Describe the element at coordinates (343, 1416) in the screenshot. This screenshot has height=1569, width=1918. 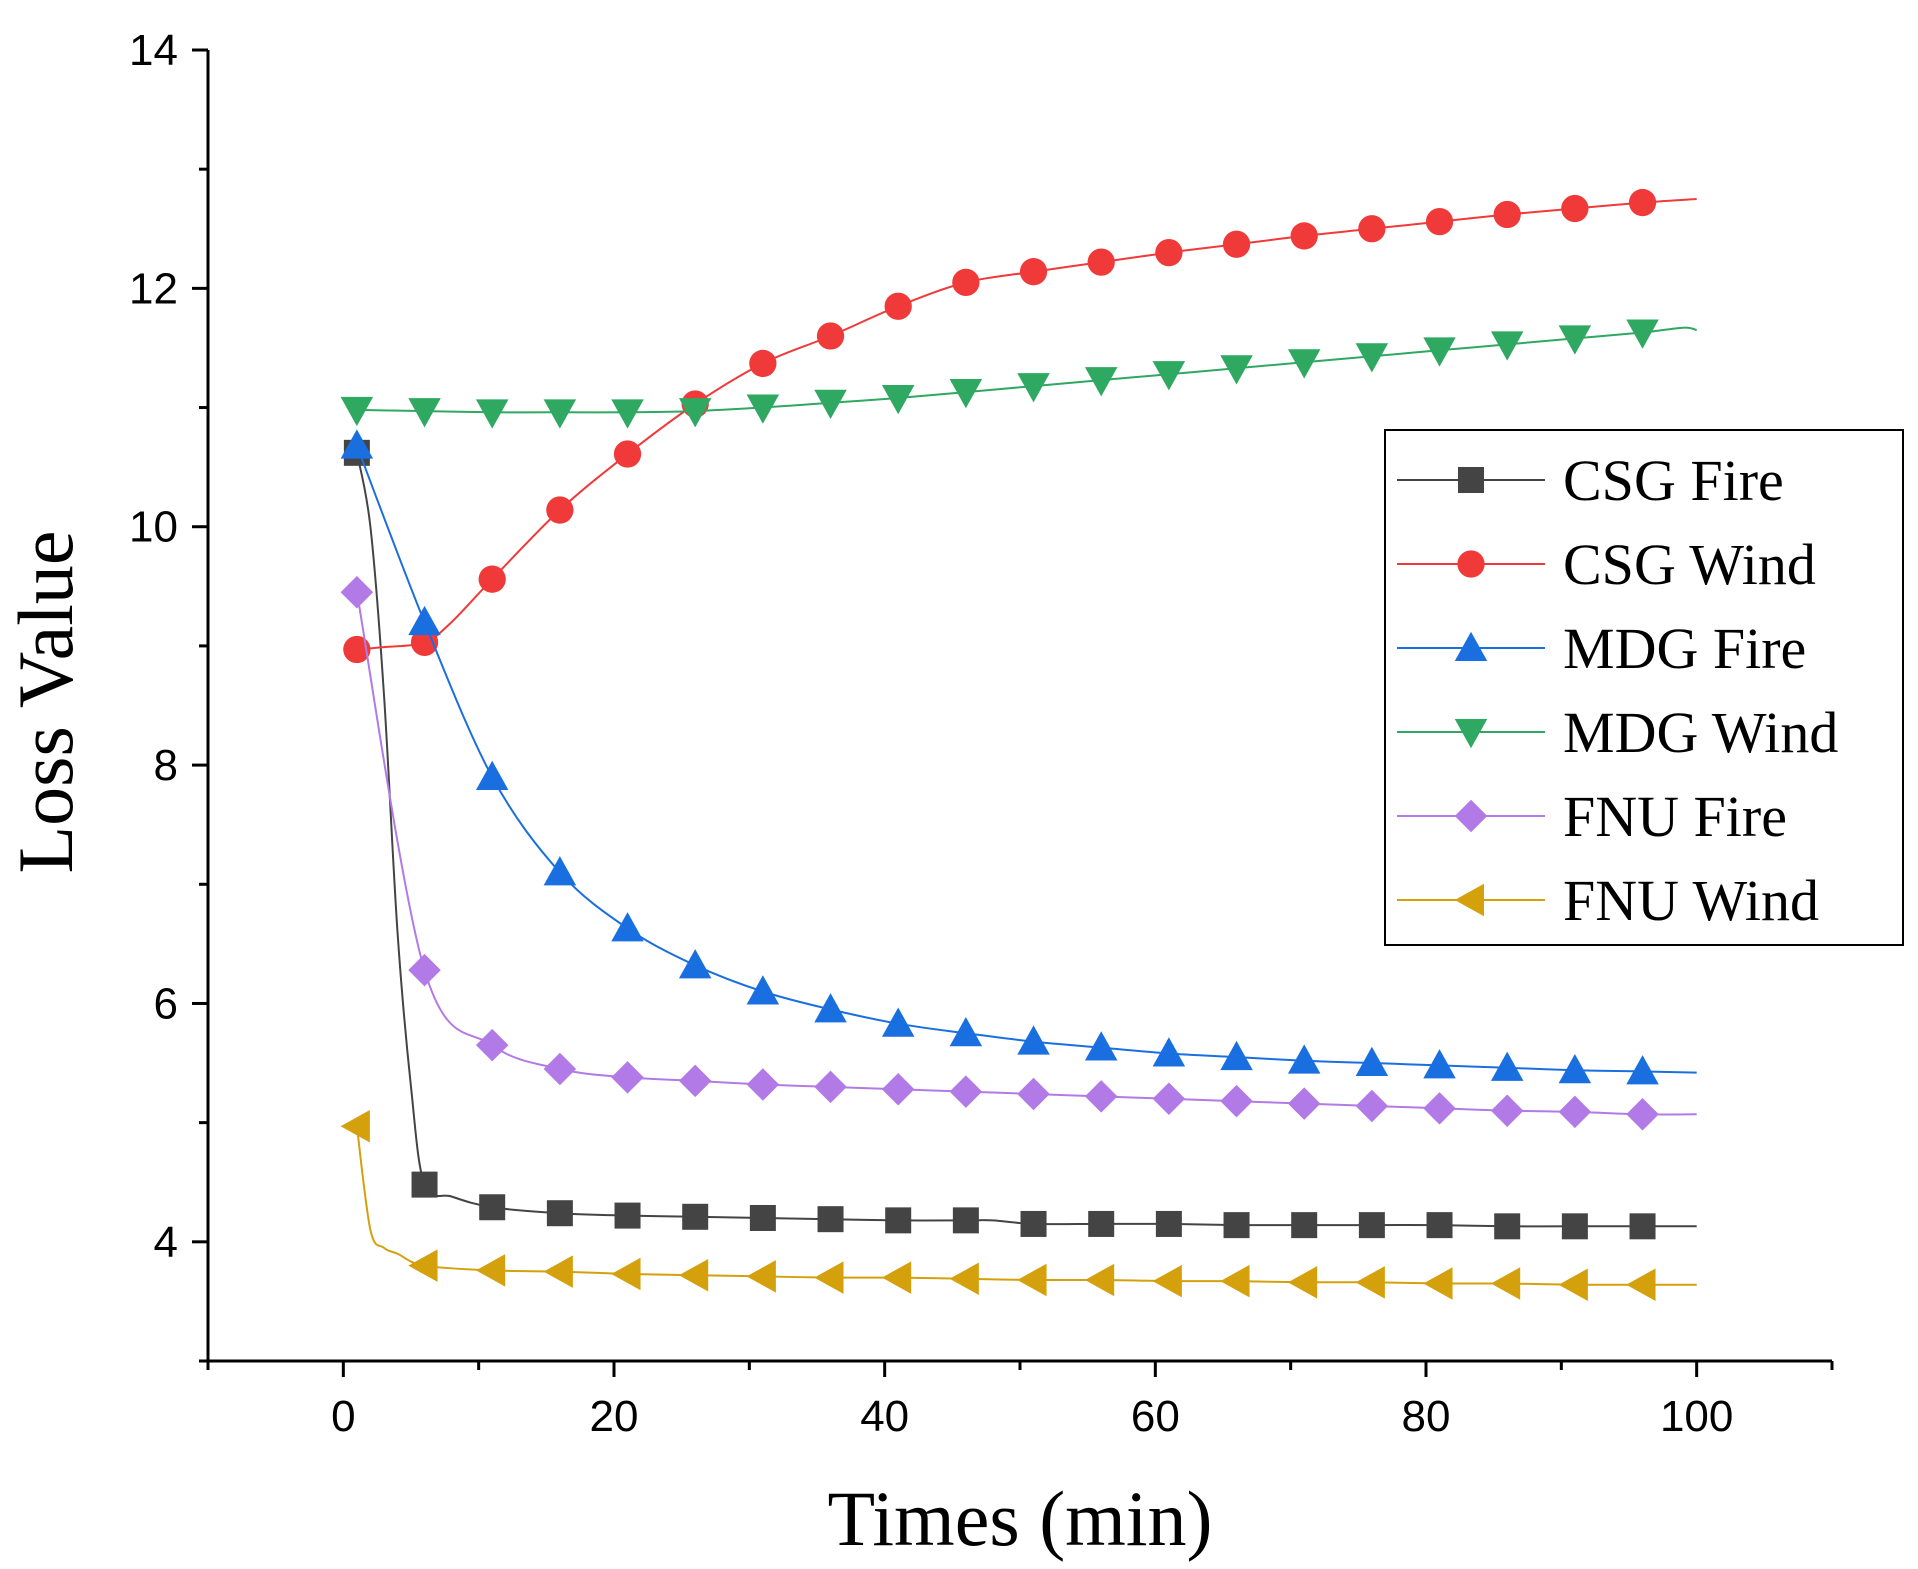
I see `x-tick-label: 0` at that location.